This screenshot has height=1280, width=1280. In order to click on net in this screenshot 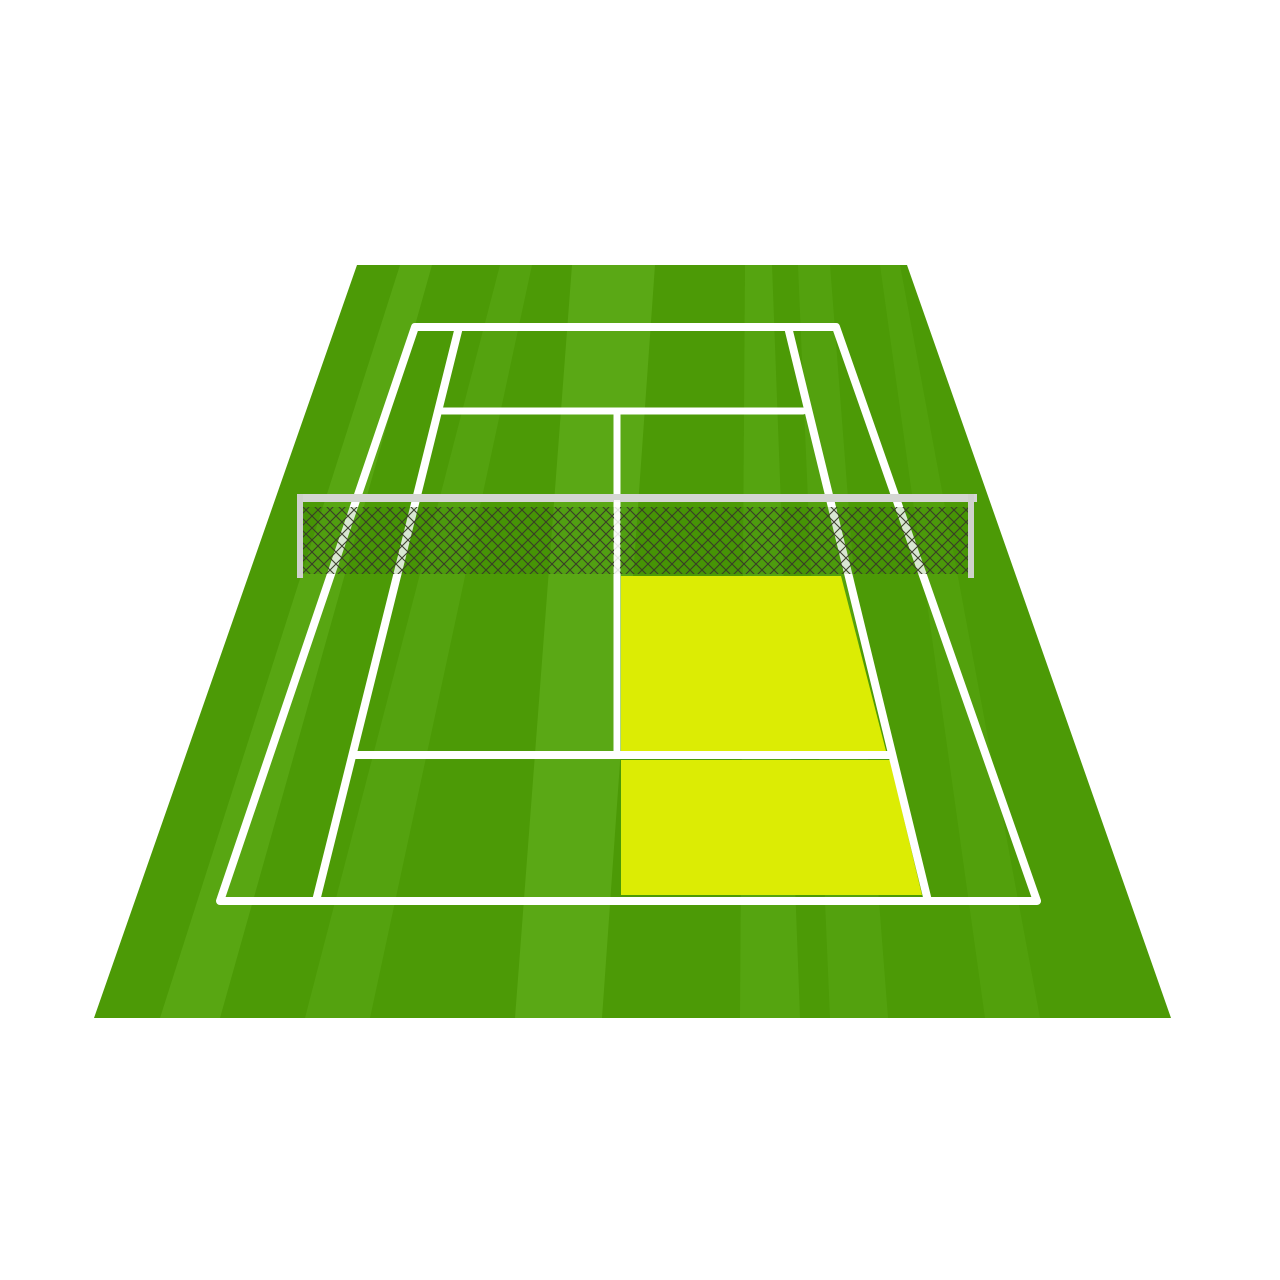, I will do `click(637, 536)`.